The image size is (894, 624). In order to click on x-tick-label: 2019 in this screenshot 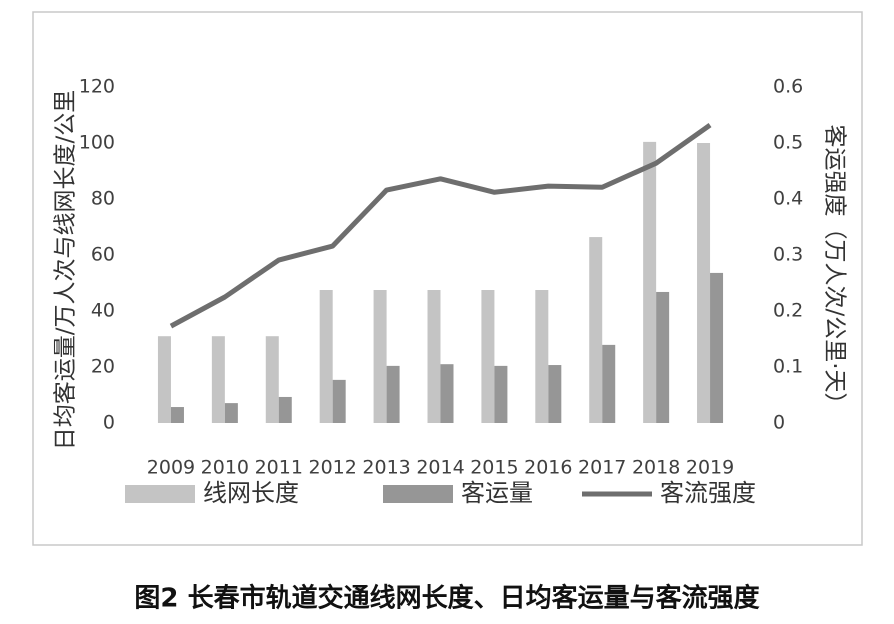, I will do `click(710, 468)`.